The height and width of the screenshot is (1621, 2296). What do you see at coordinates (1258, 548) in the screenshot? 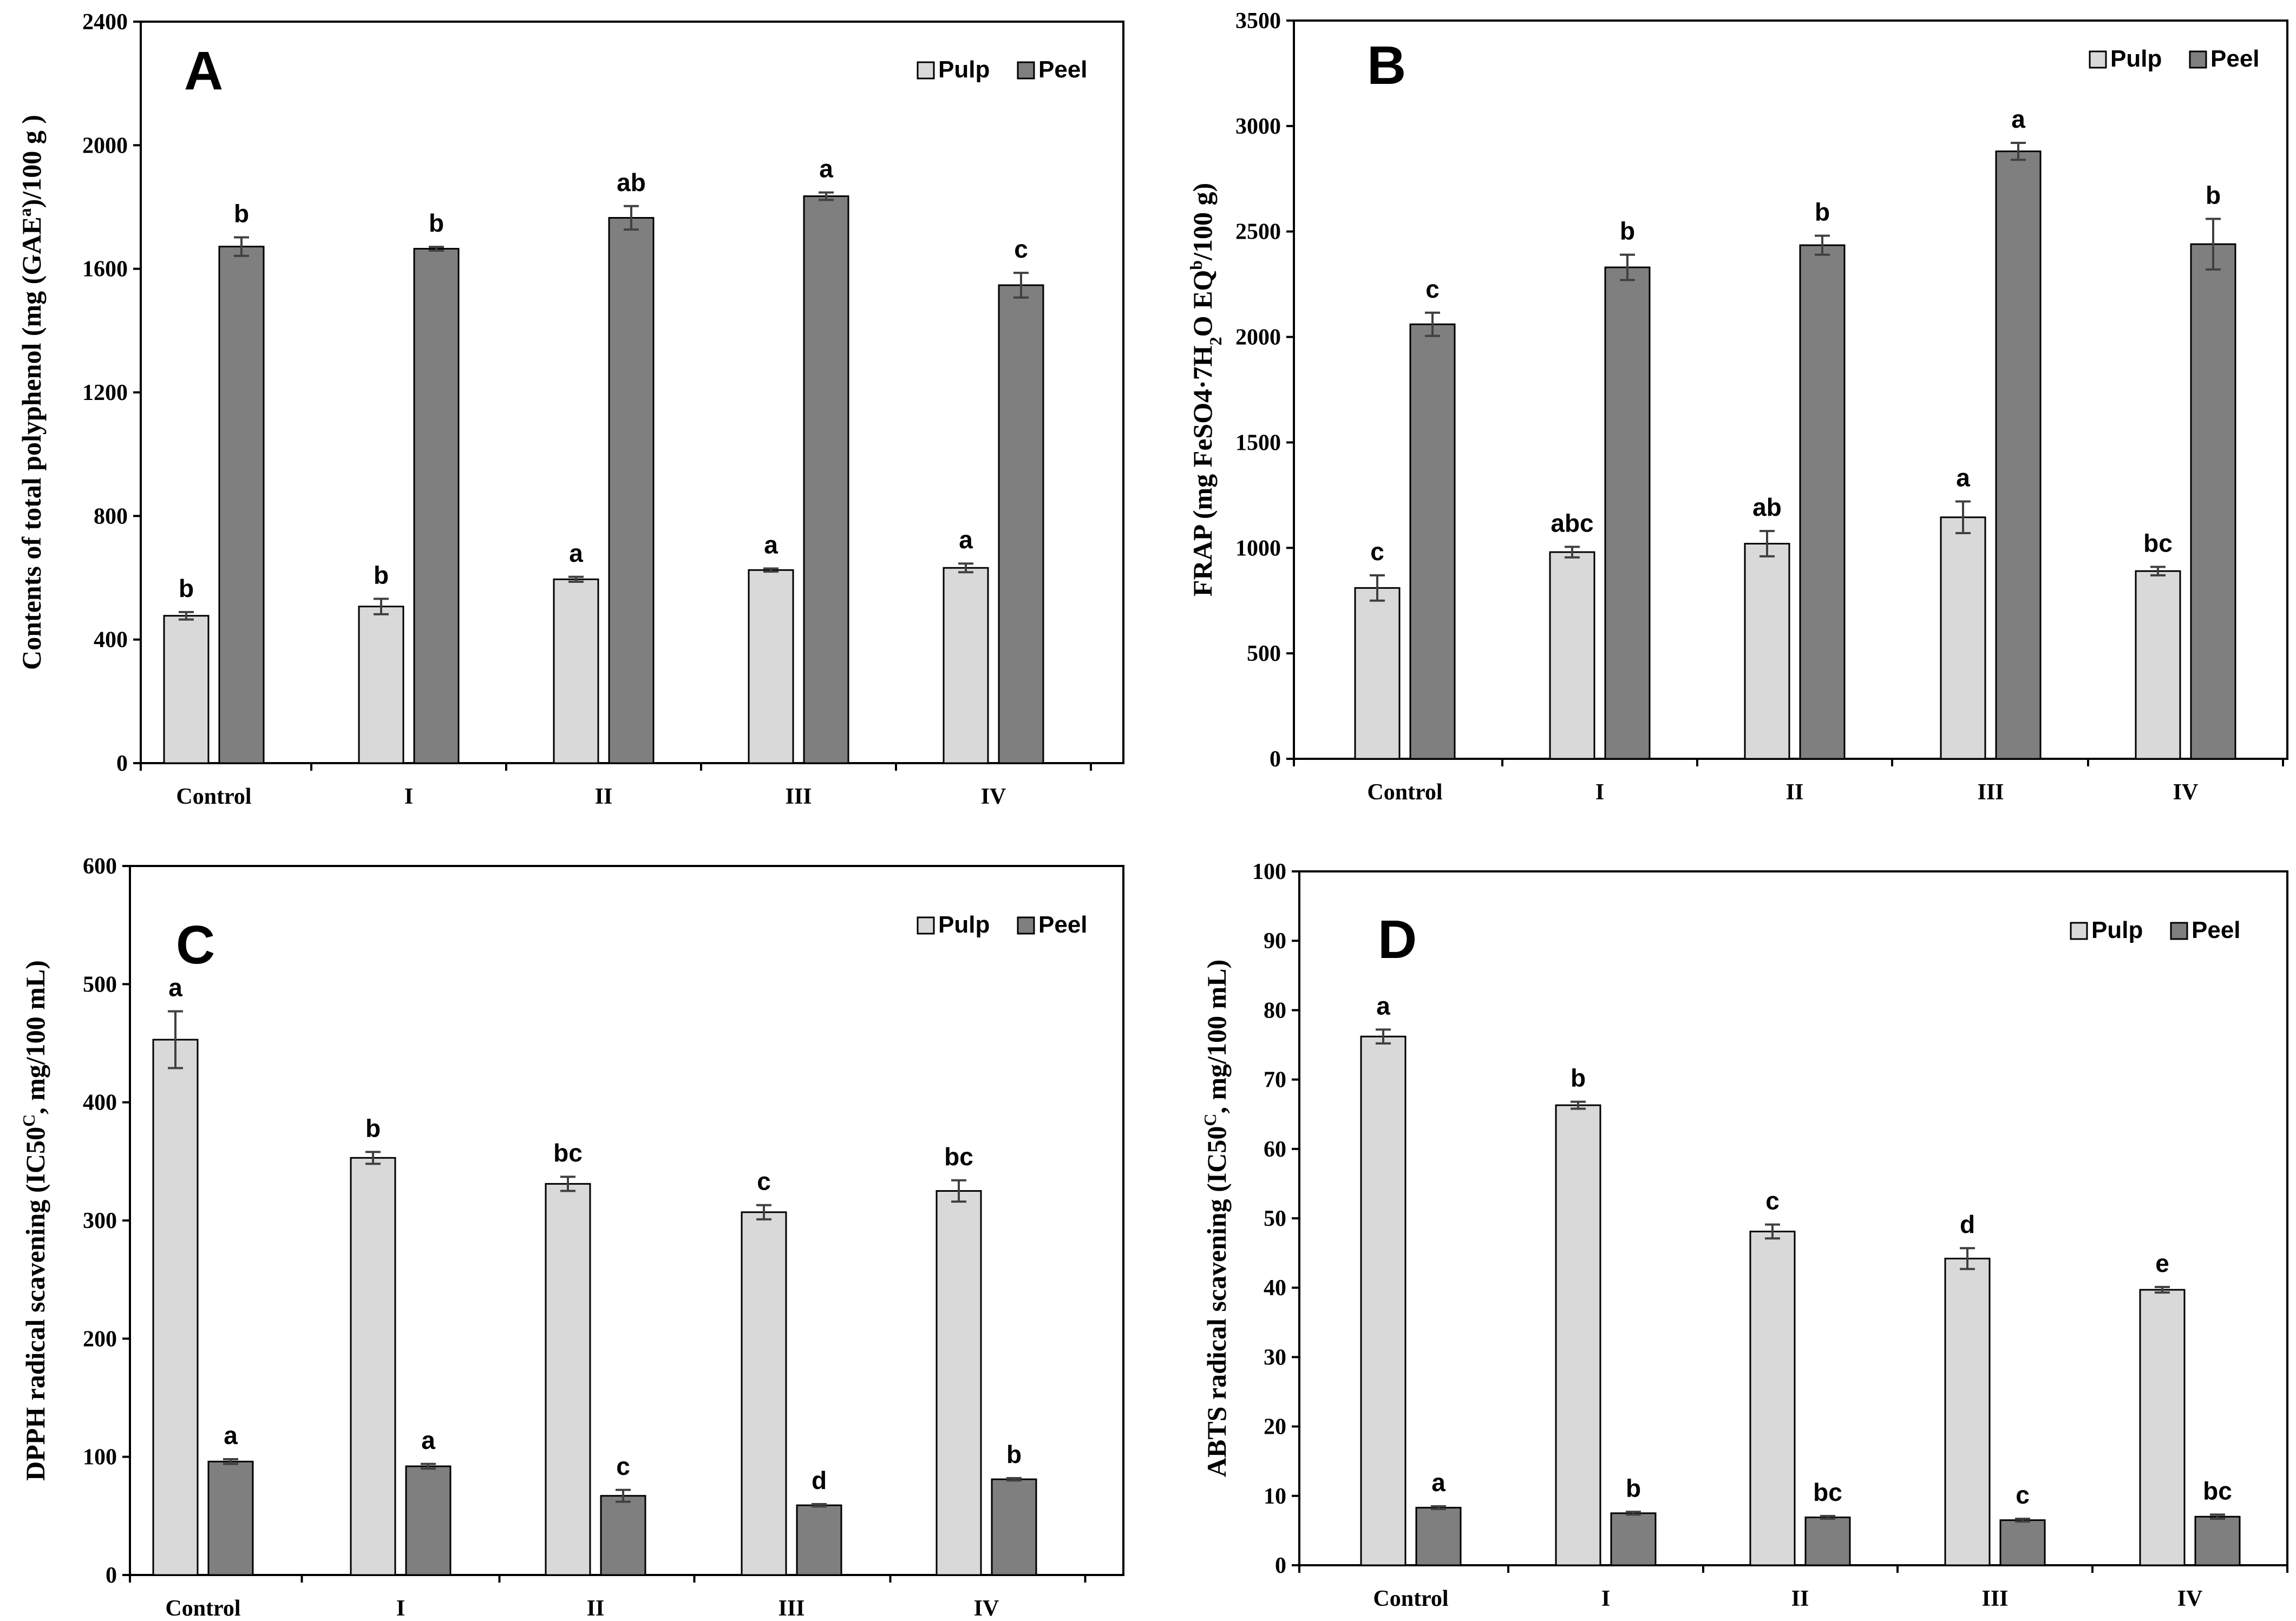
I see `y-tick-label: 1000` at bounding box center [1258, 548].